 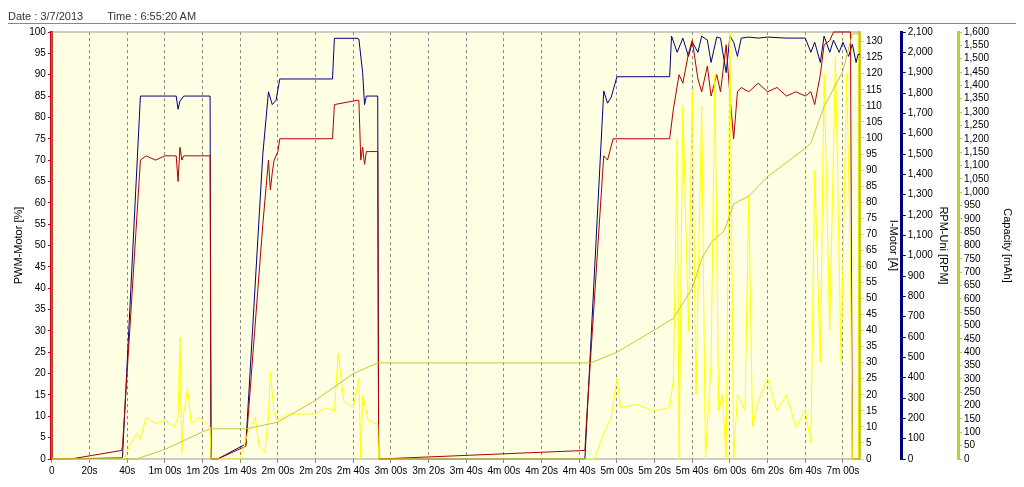 What do you see at coordinates (920, 153) in the screenshot?
I see `y3-tick-label: 1,500` at bounding box center [920, 153].